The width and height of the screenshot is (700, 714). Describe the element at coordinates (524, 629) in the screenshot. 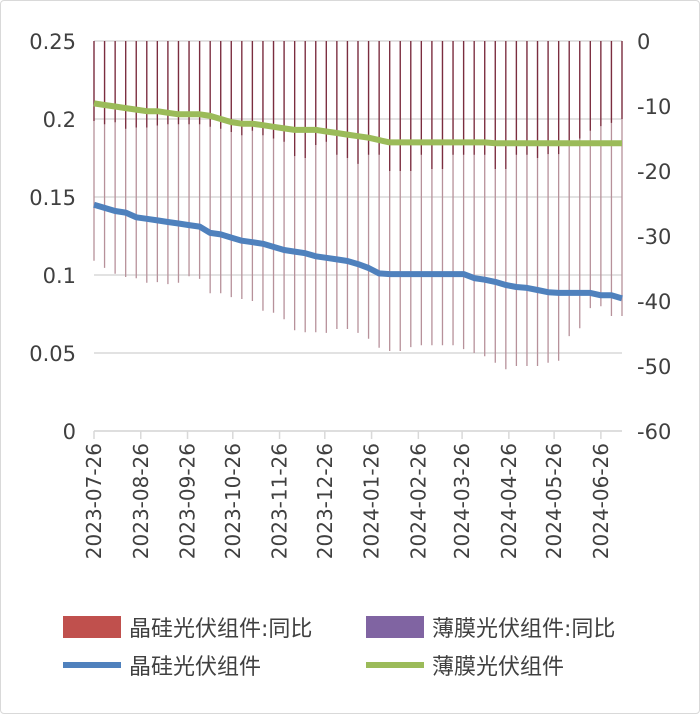

I see `legend-label: 薄膜光伏组件:同比` at that location.